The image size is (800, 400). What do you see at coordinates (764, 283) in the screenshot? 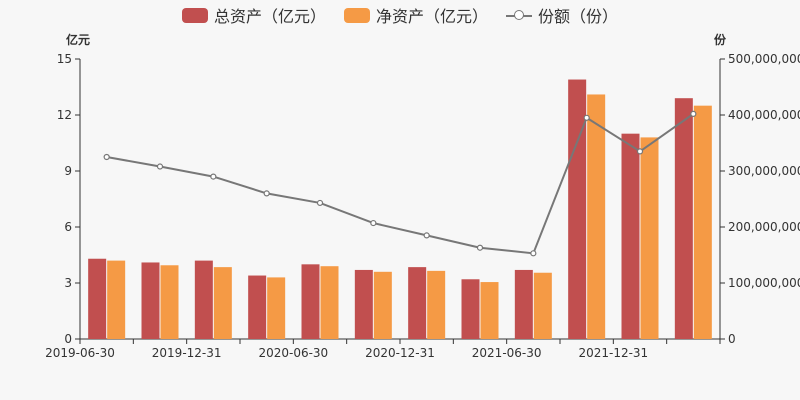
I see `right-tick-label: 100,000,000` at bounding box center [764, 283].